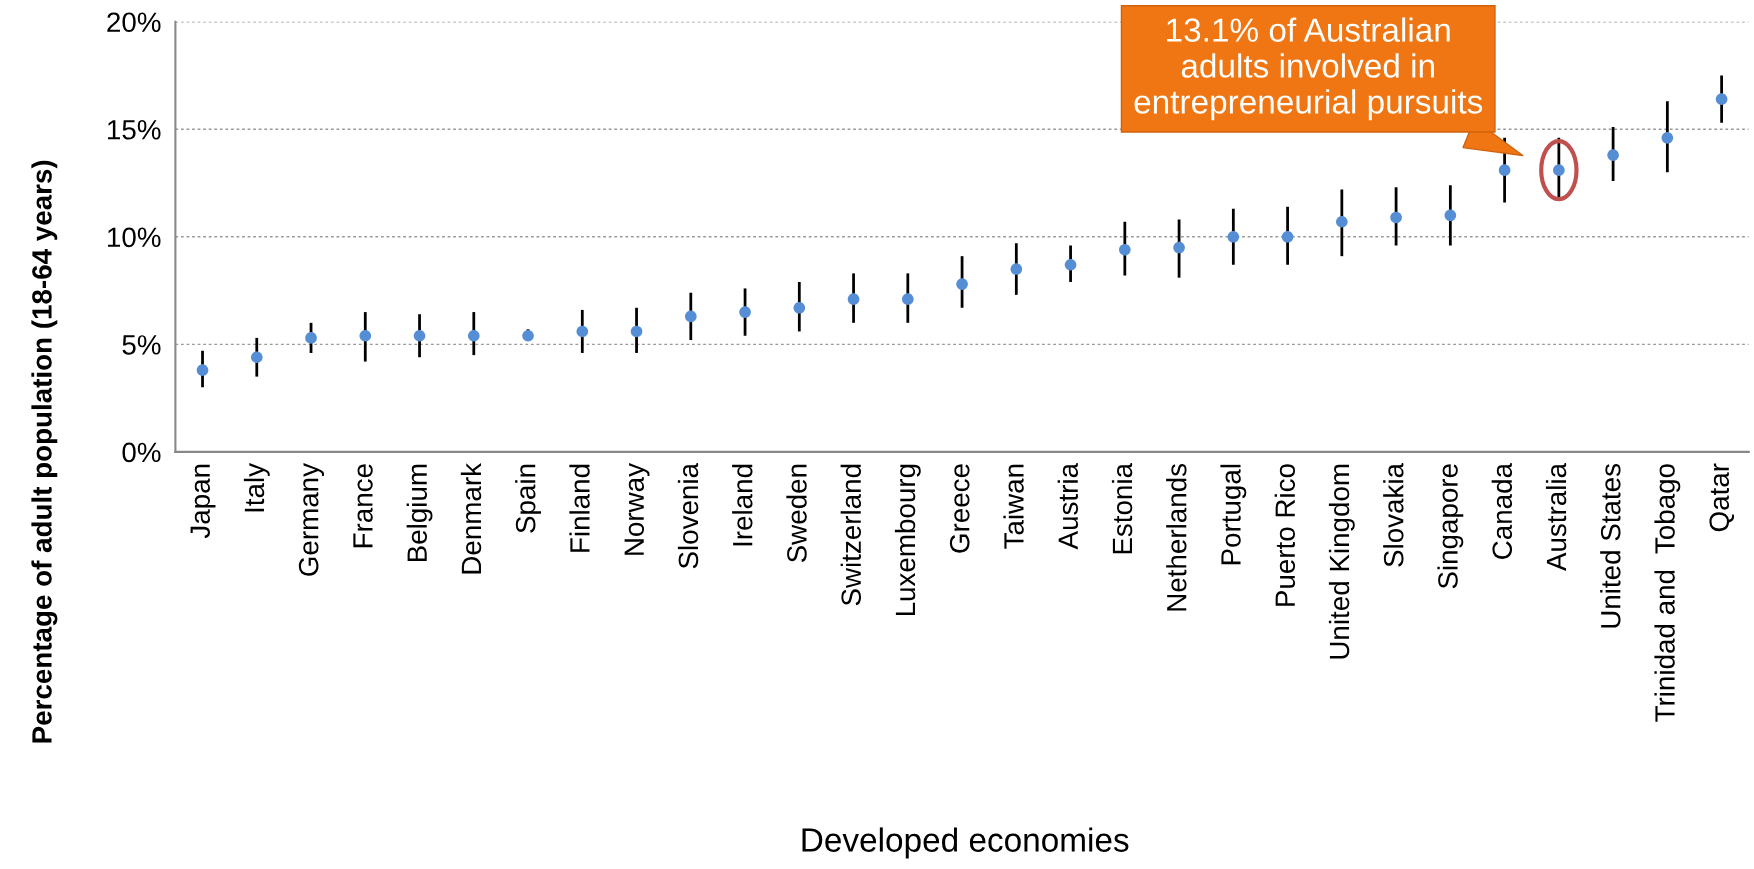 The image size is (1754, 869). What do you see at coordinates (1285, 535) in the screenshot?
I see `x-tick-label: Puerto Rico` at bounding box center [1285, 535].